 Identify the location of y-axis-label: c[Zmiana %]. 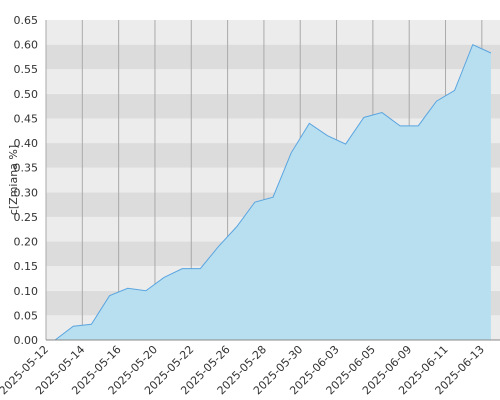
(13, 180).